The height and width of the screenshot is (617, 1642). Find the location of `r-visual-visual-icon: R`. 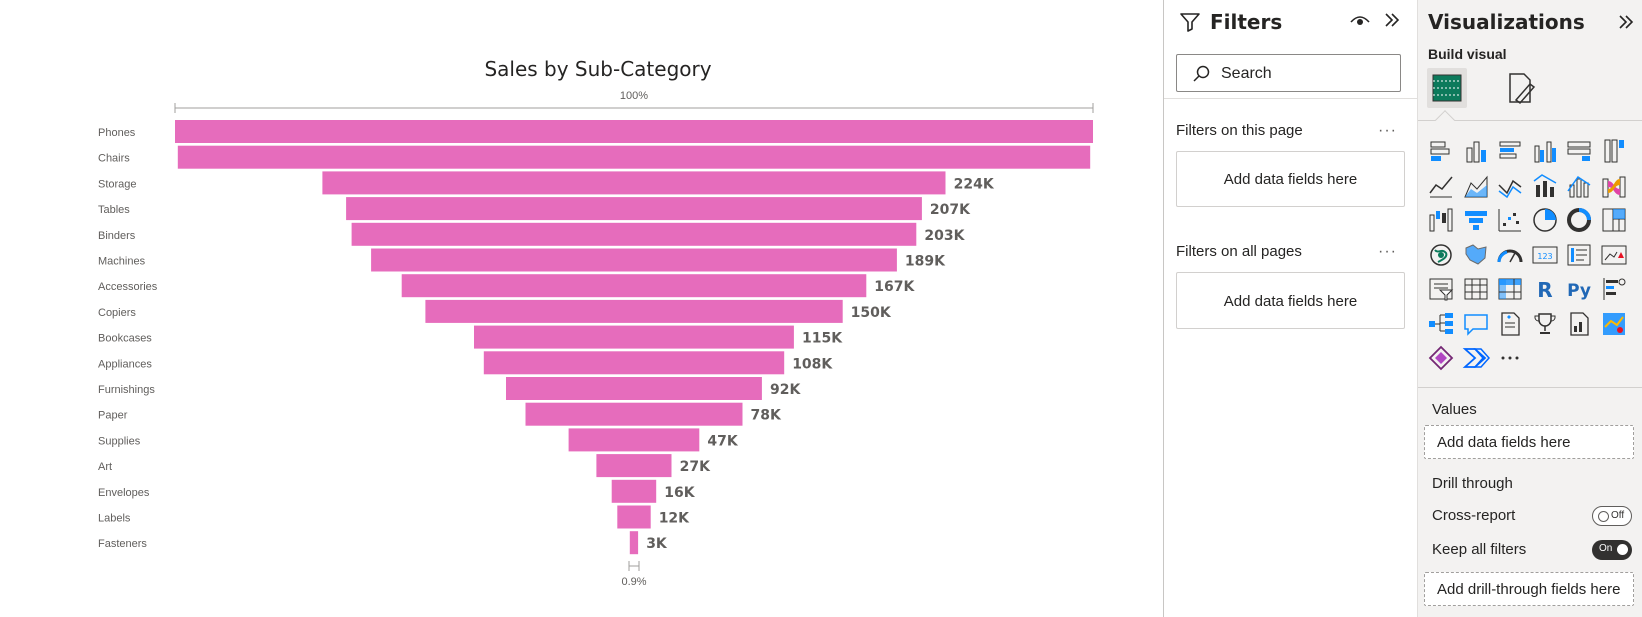

r-visual-visual-icon: R is located at coordinates (1545, 289).